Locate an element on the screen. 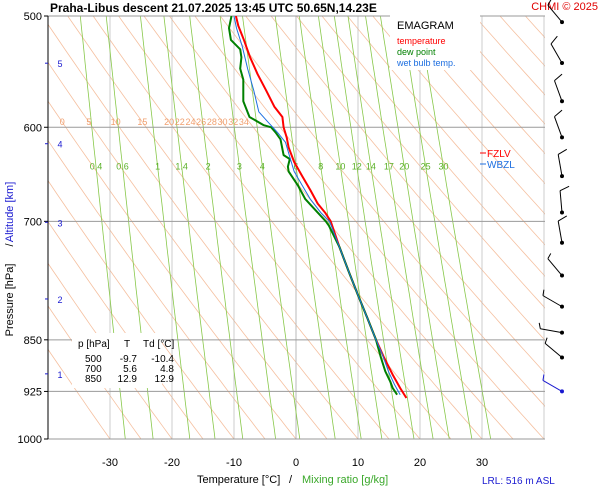  pressure-tick-label: 850 is located at coordinates (33, 341).